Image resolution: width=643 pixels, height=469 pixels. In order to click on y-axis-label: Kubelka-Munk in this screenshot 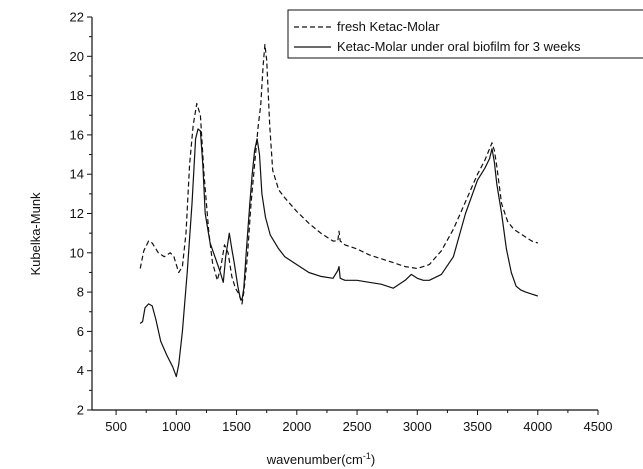, I will do `click(35, 234)`.